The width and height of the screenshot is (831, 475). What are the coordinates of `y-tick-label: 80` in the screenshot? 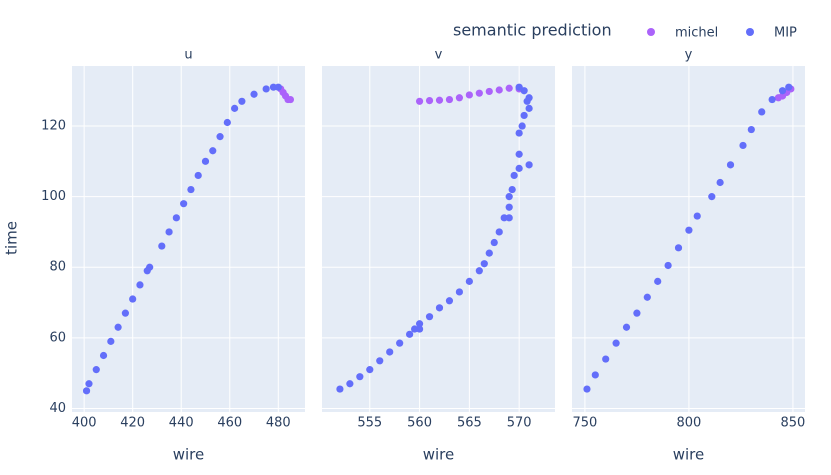 It's located at (57, 267).